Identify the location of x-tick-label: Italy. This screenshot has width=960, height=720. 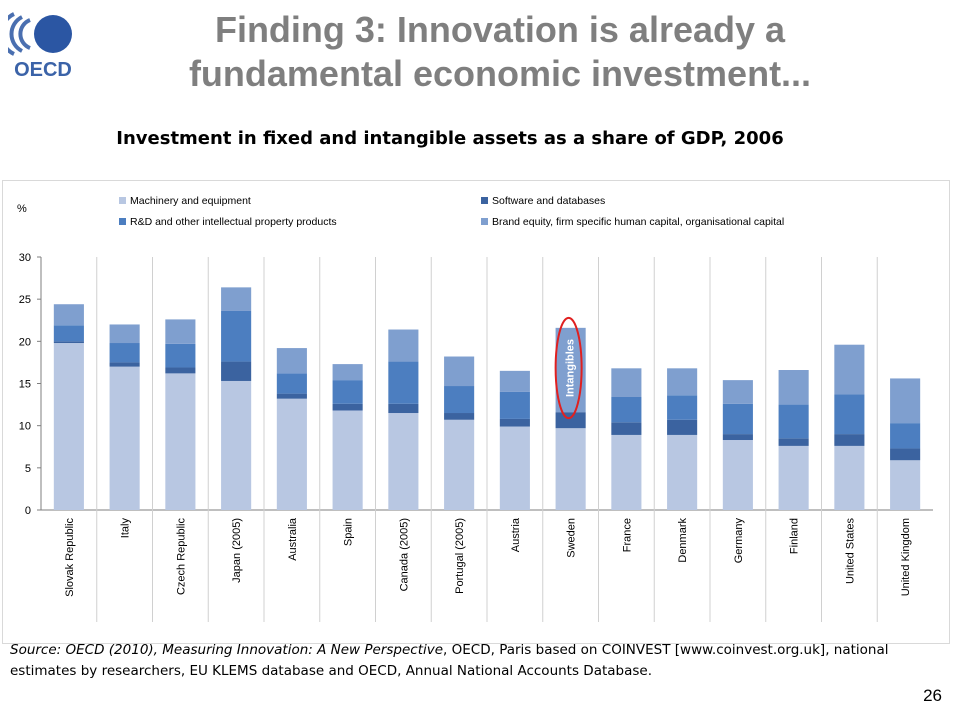
(126, 528).